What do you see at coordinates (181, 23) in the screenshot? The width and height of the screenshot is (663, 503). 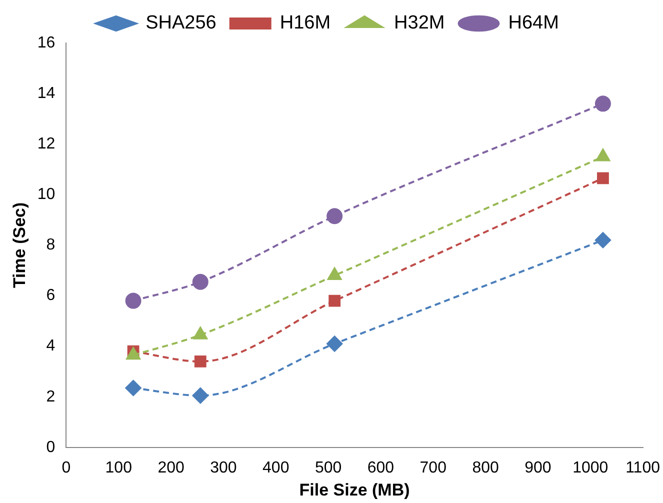 I see `legend-label: SHA256` at bounding box center [181, 23].